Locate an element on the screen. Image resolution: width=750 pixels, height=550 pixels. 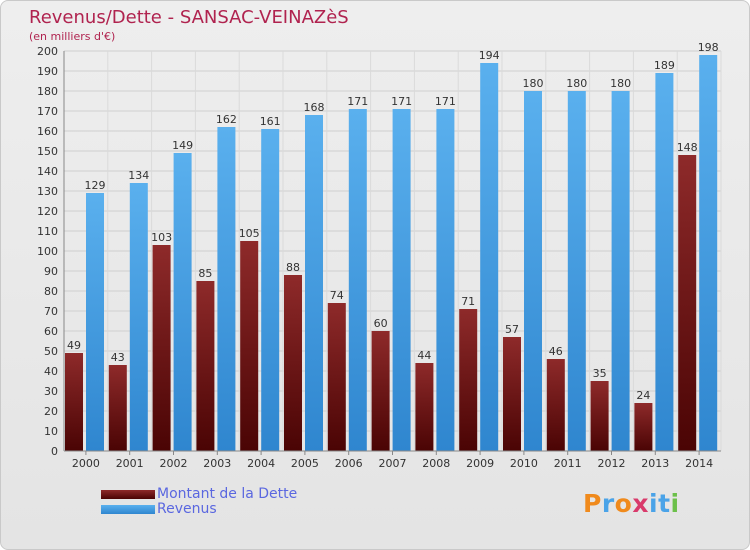
y-tick-label: 20 is located at coordinates (51, 411).